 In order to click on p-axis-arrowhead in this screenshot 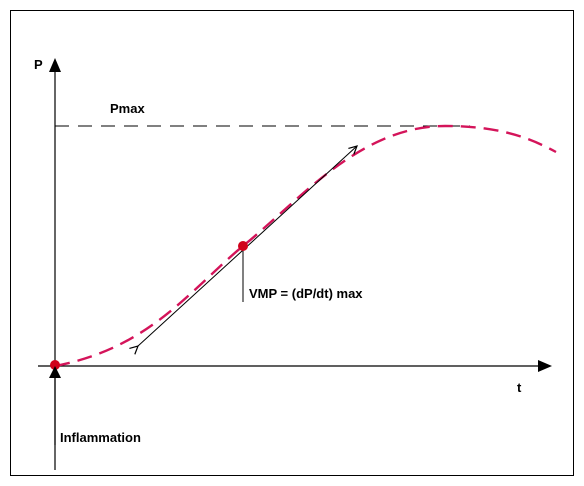, I will do `click(55, 65)`.